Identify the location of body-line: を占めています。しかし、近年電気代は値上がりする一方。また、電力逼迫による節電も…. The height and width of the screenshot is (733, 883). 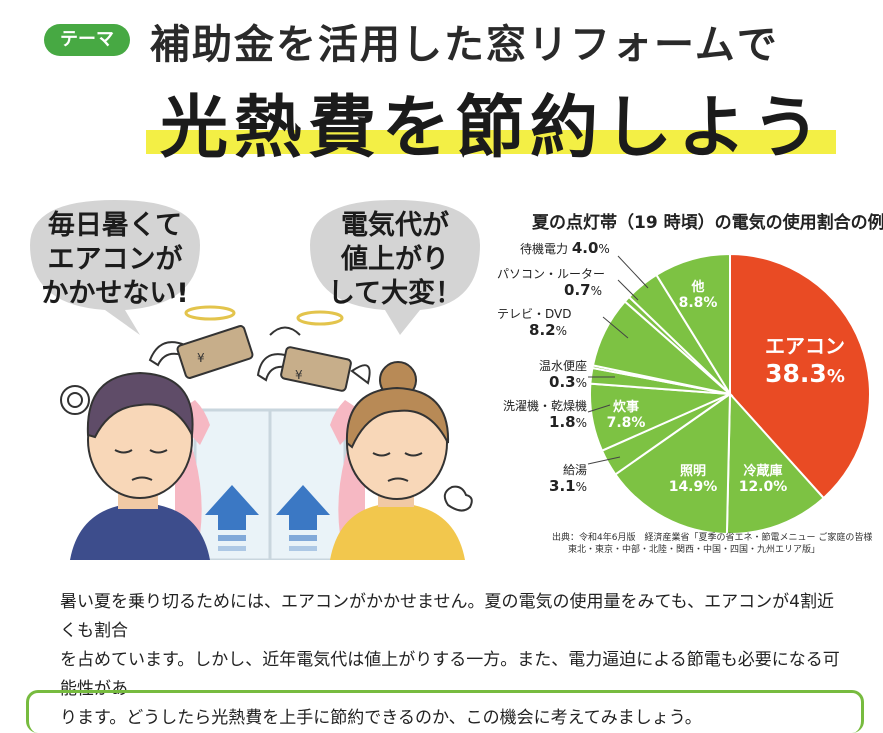
(450, 674).